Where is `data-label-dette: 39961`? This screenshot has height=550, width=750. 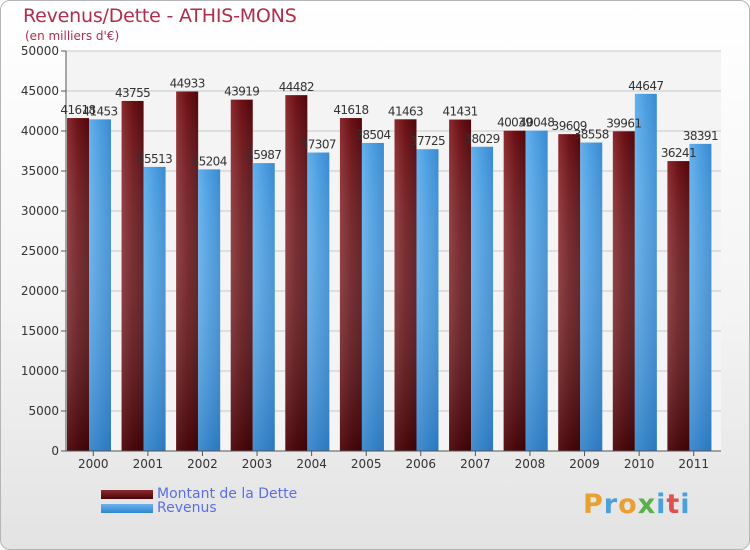
data-label-dette: 39961 is located at coordinates (623, 123).